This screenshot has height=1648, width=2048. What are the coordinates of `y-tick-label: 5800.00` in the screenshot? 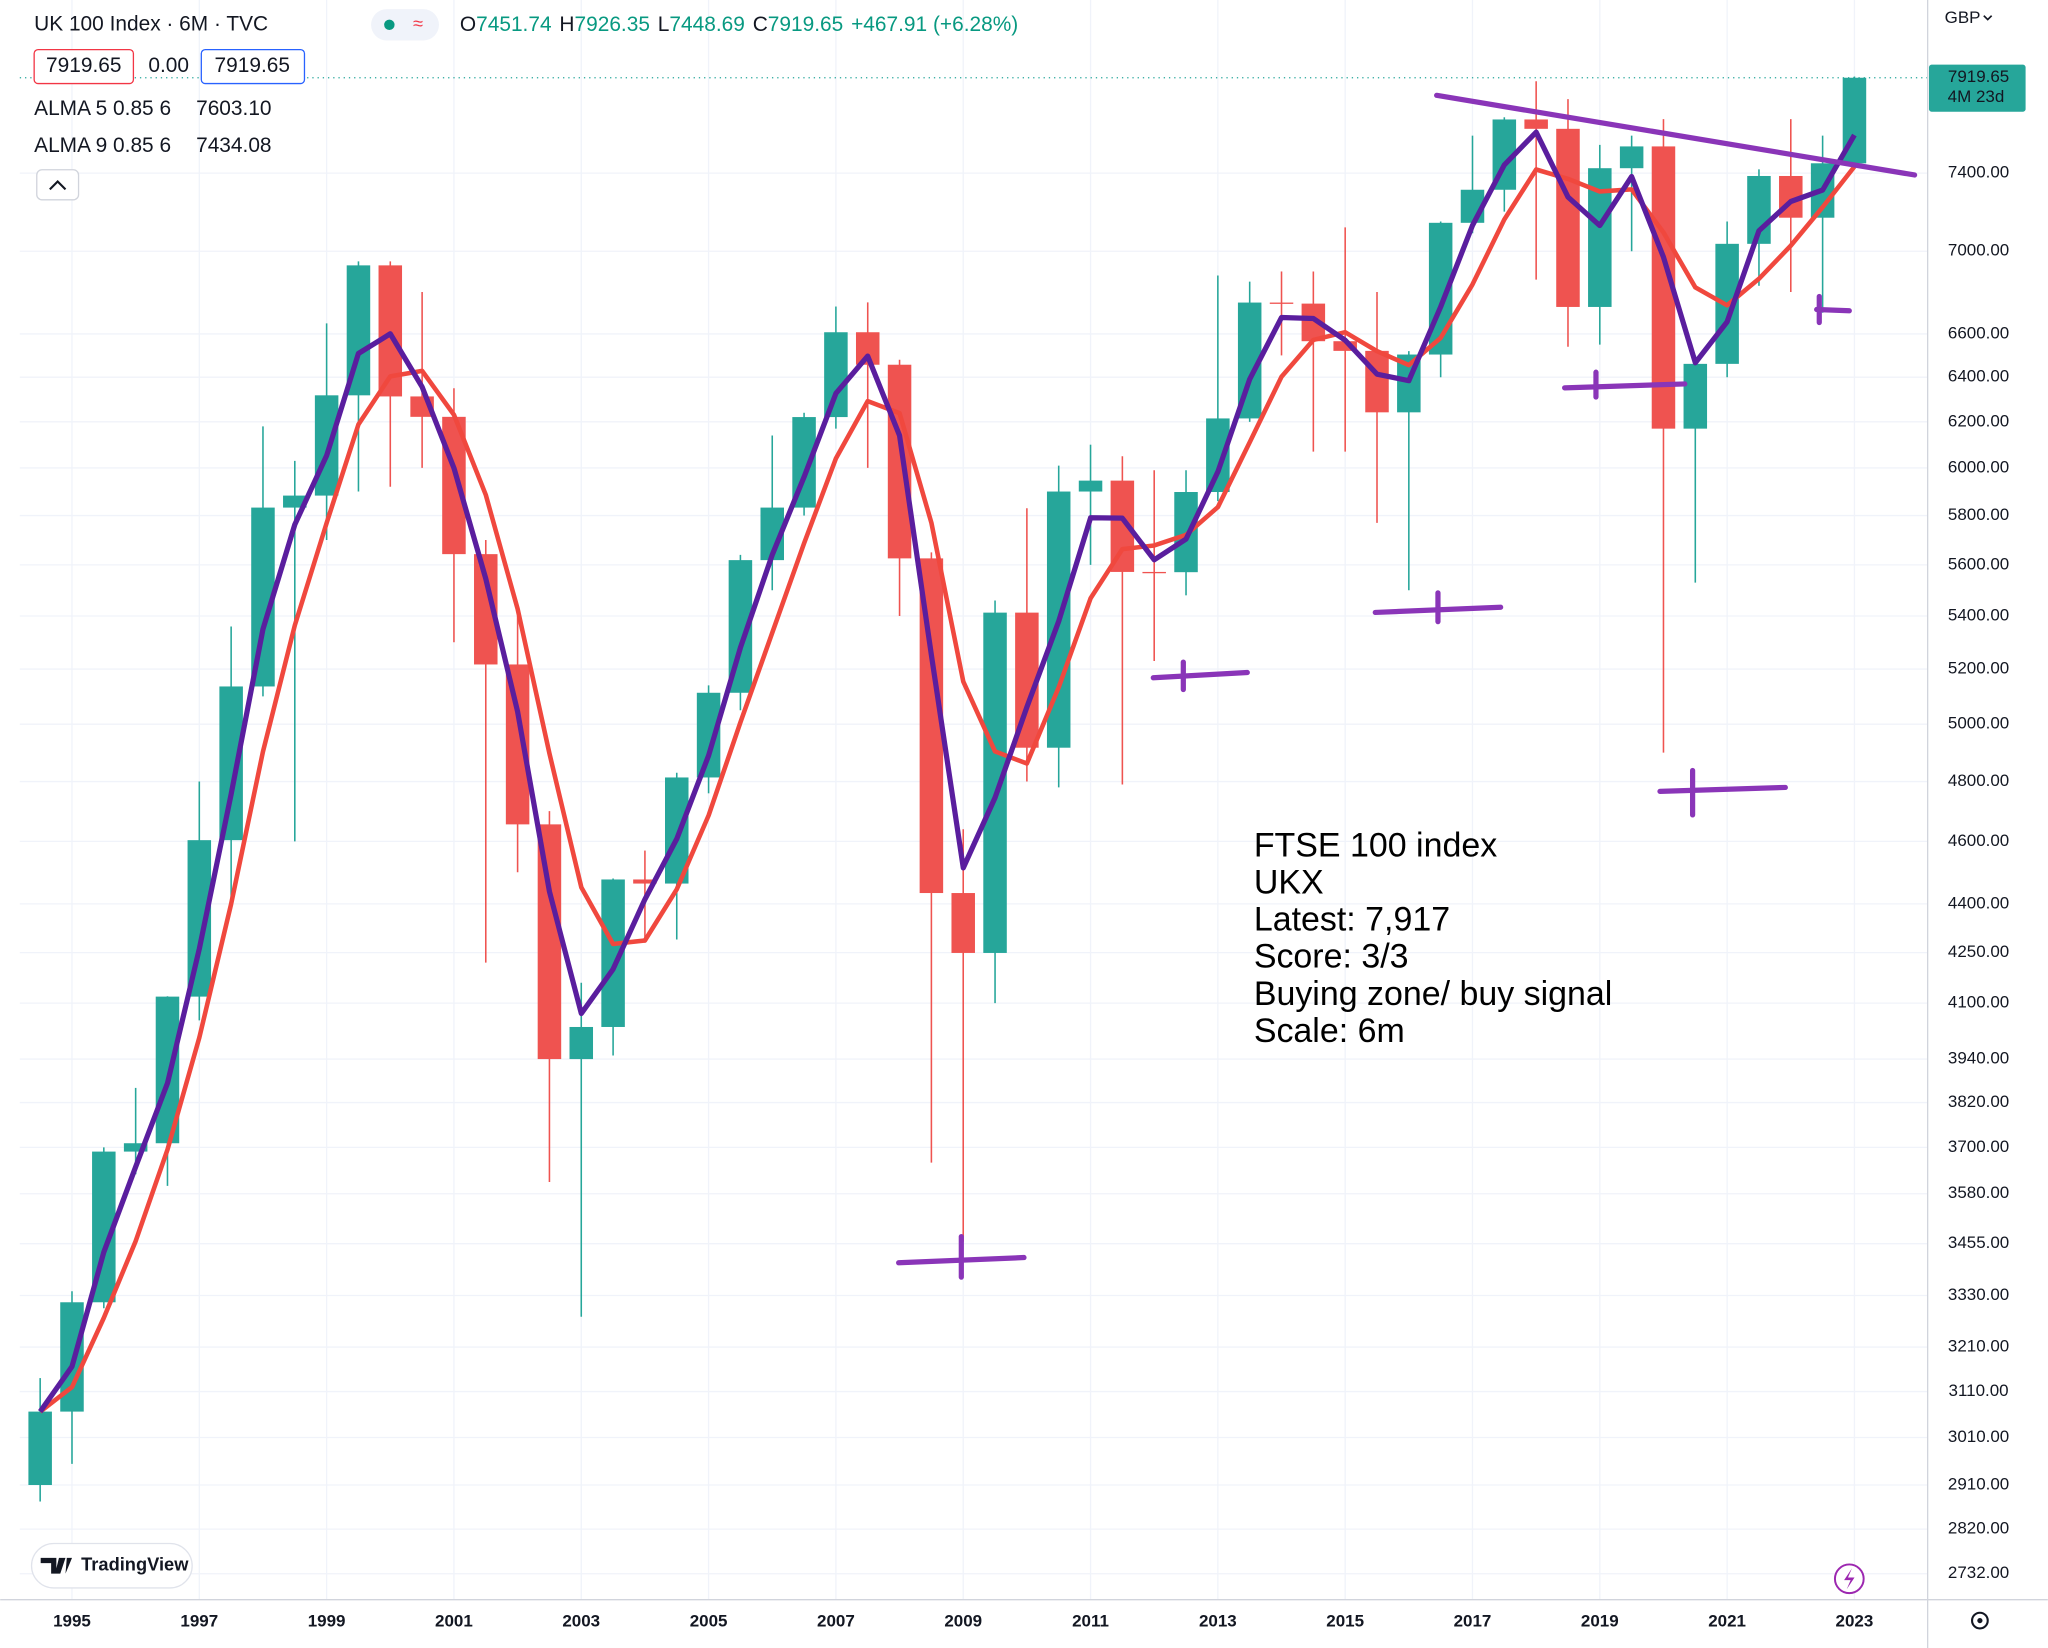 It's located at (1978, 514).